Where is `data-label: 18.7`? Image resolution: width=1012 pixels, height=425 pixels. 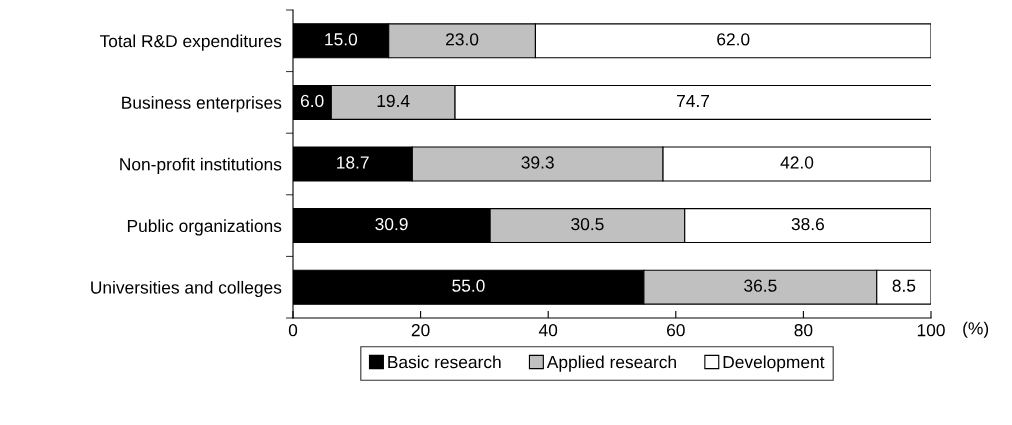
data-label: 18.7 is located at coordinates (353, 162).